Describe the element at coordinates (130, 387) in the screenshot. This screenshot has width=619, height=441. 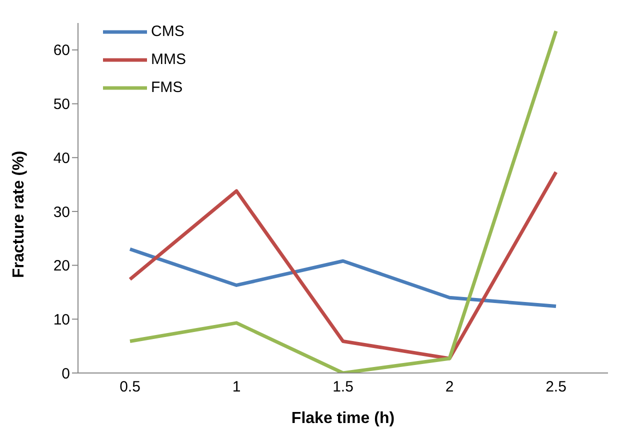
I see `x-tick-label: 0.5` at that location.